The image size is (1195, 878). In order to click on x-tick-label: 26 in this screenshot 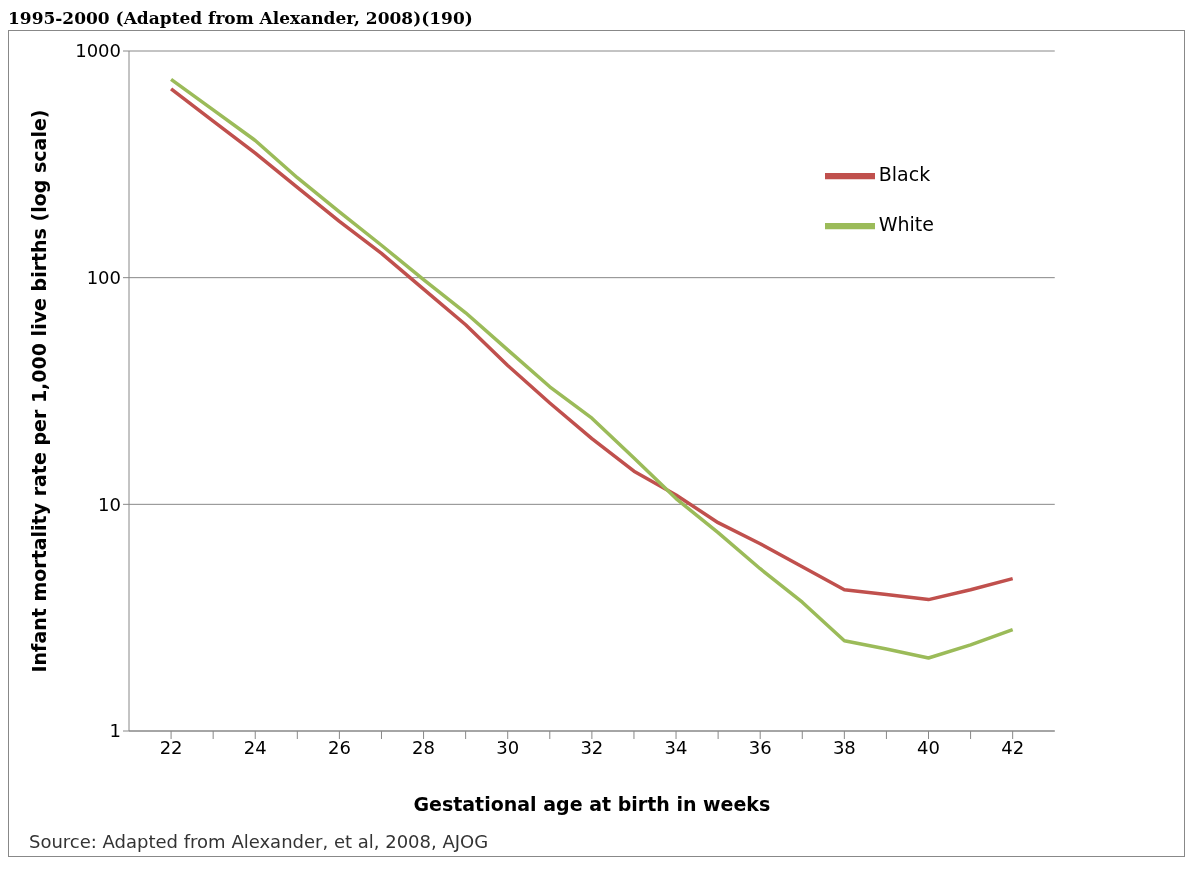, I will do `click(339, 747)`.